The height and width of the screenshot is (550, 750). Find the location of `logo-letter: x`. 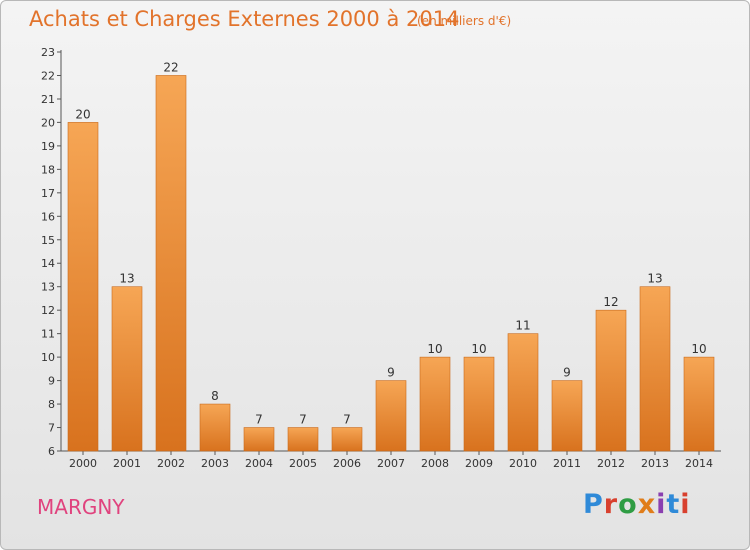

logo-letter: x is located at coordinates (647, 504).